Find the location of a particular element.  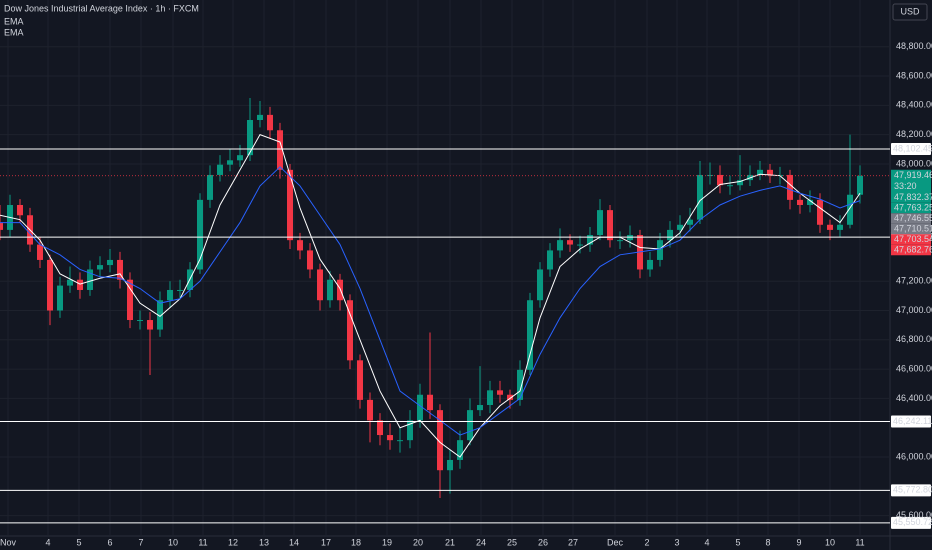

level-label: 45,772.80 is located at coordinates (912, 490).